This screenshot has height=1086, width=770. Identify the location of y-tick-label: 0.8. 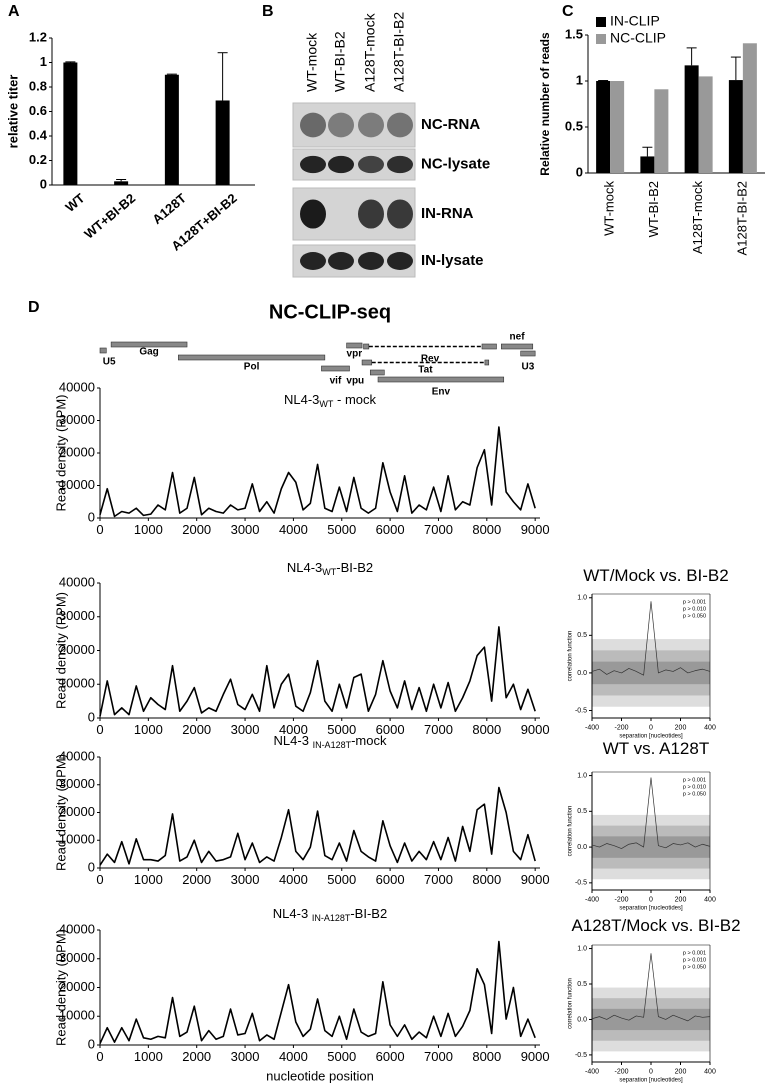
(38, 85).